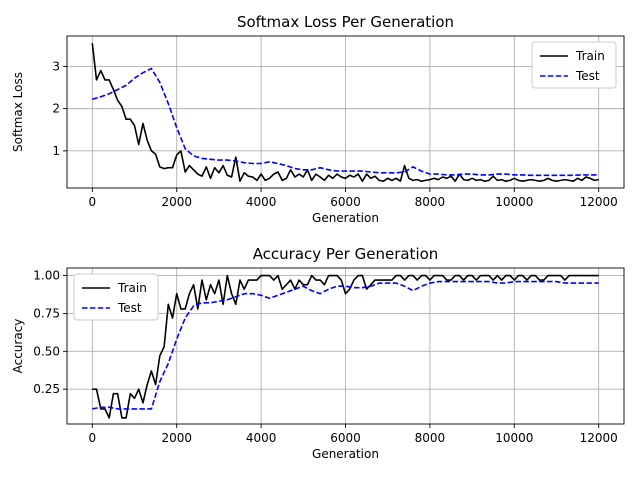 The height and width of the screenshot is (480, 640). I want to click on y-tick-label: 1.00, so click(46, 276).